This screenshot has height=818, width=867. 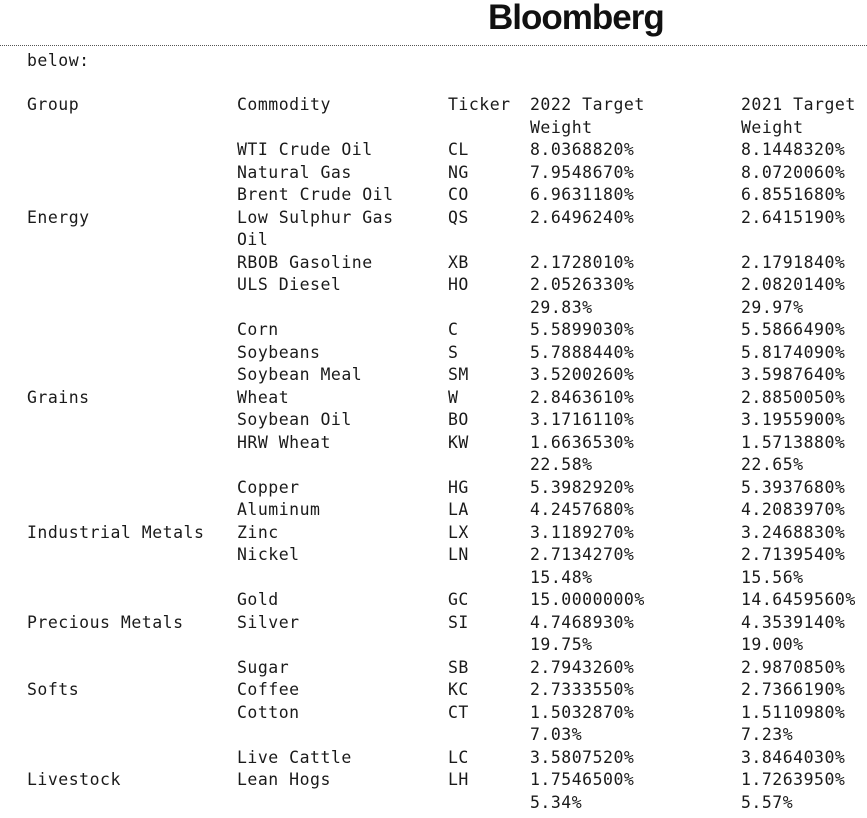 I want to click on commodity-name: Cotton, so click(x=268, y=712).